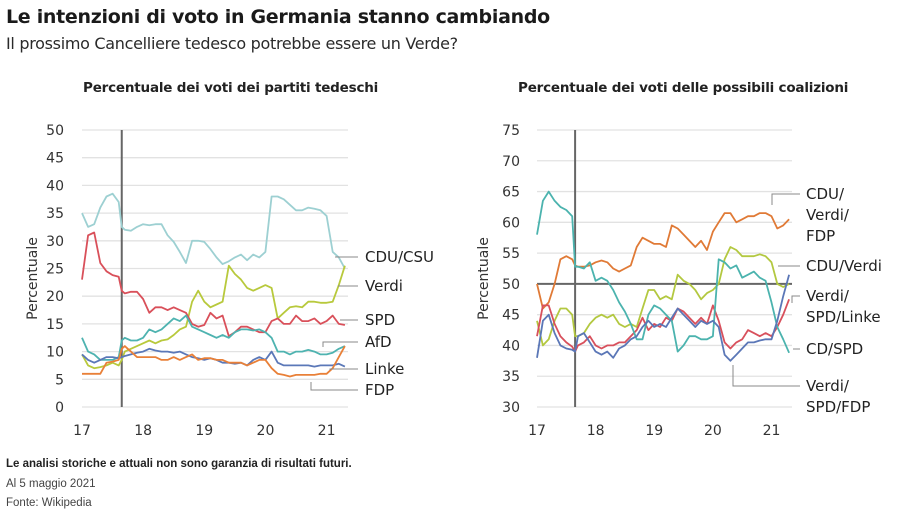  Describe the element at coordinates (55, 353) in the screenshot. I see `y-tick-label: 10` at that location.